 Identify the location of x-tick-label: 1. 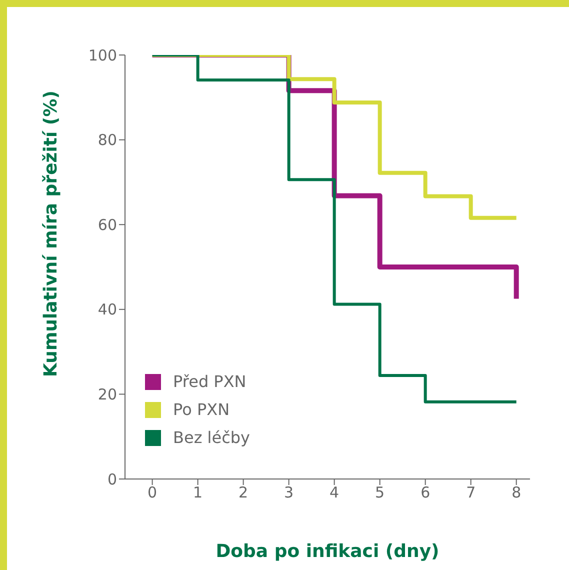
(198, 493).